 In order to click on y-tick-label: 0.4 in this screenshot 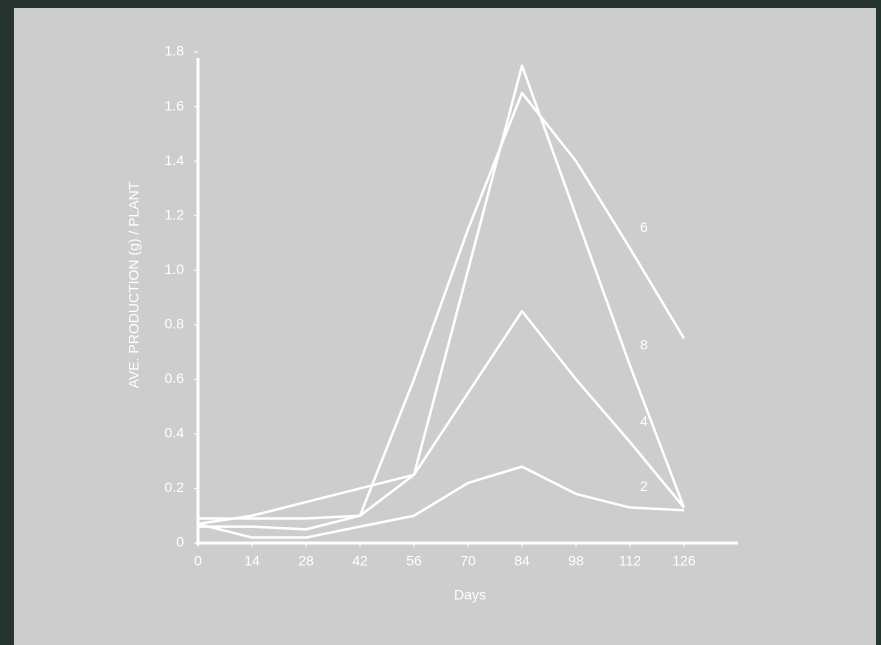, I will do `click(175, 433)`.